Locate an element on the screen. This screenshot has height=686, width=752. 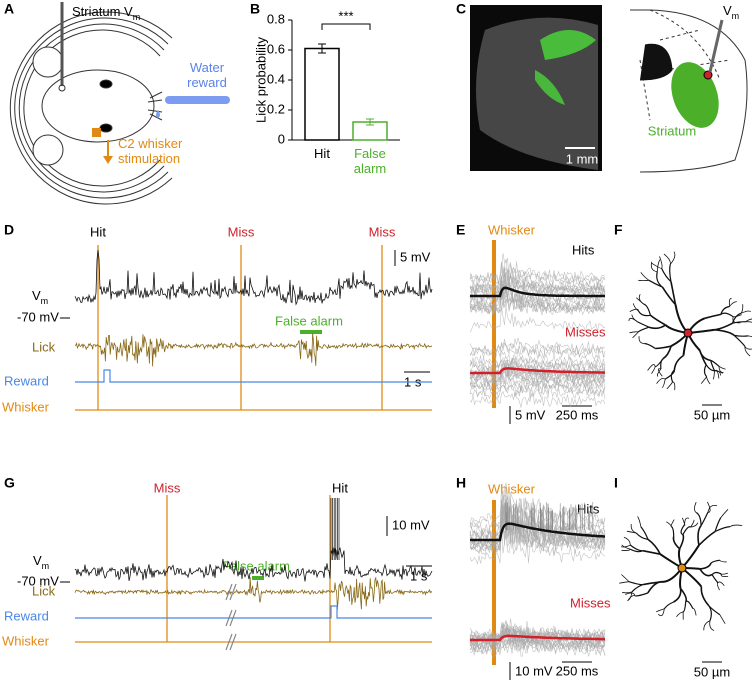
panel-letter: E is located at coordinates (460, 230).